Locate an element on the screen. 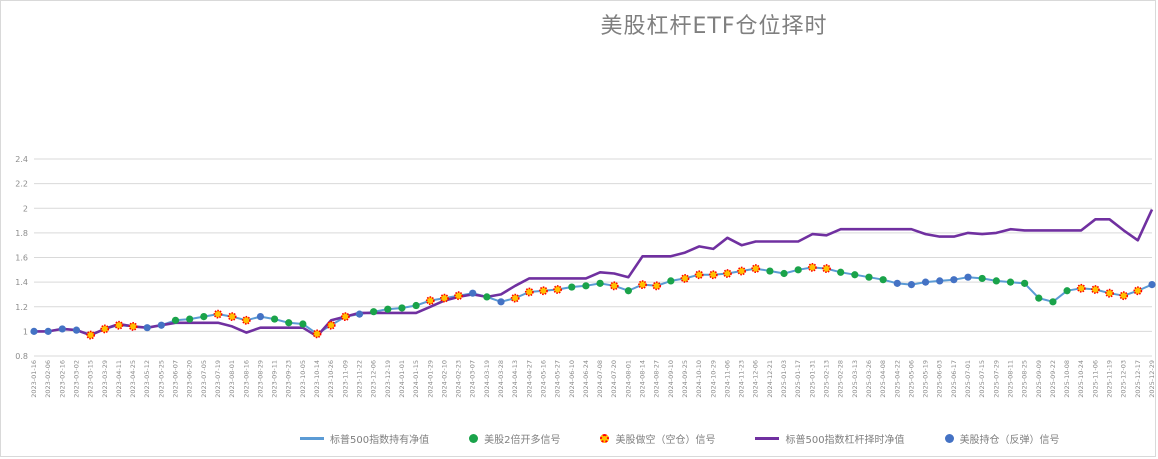  legend-swatch-timing is located at coordinates (767, 438).